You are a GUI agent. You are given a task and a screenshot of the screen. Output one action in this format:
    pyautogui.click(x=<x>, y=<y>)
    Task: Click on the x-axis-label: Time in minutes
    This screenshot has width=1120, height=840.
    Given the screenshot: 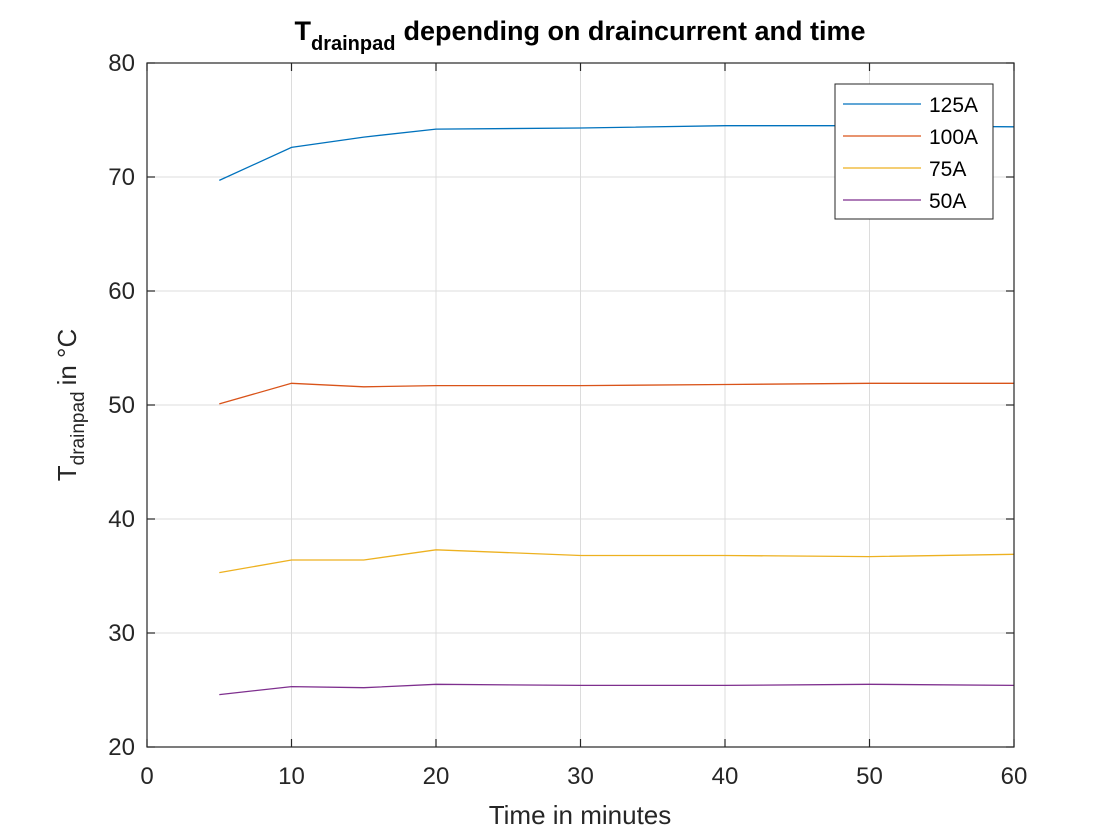 What is the action you would take?
    pyautogui.click(x=580, y=815)
    